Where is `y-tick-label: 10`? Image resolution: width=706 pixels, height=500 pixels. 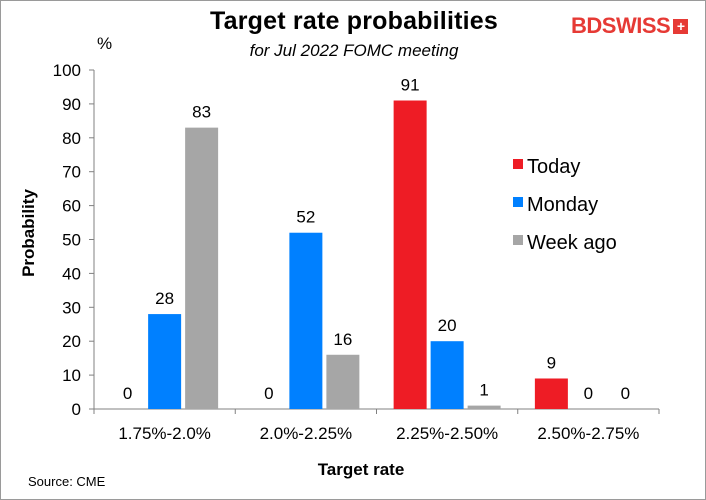
y-tick-label: 10 is located at coordinates (71, 375).